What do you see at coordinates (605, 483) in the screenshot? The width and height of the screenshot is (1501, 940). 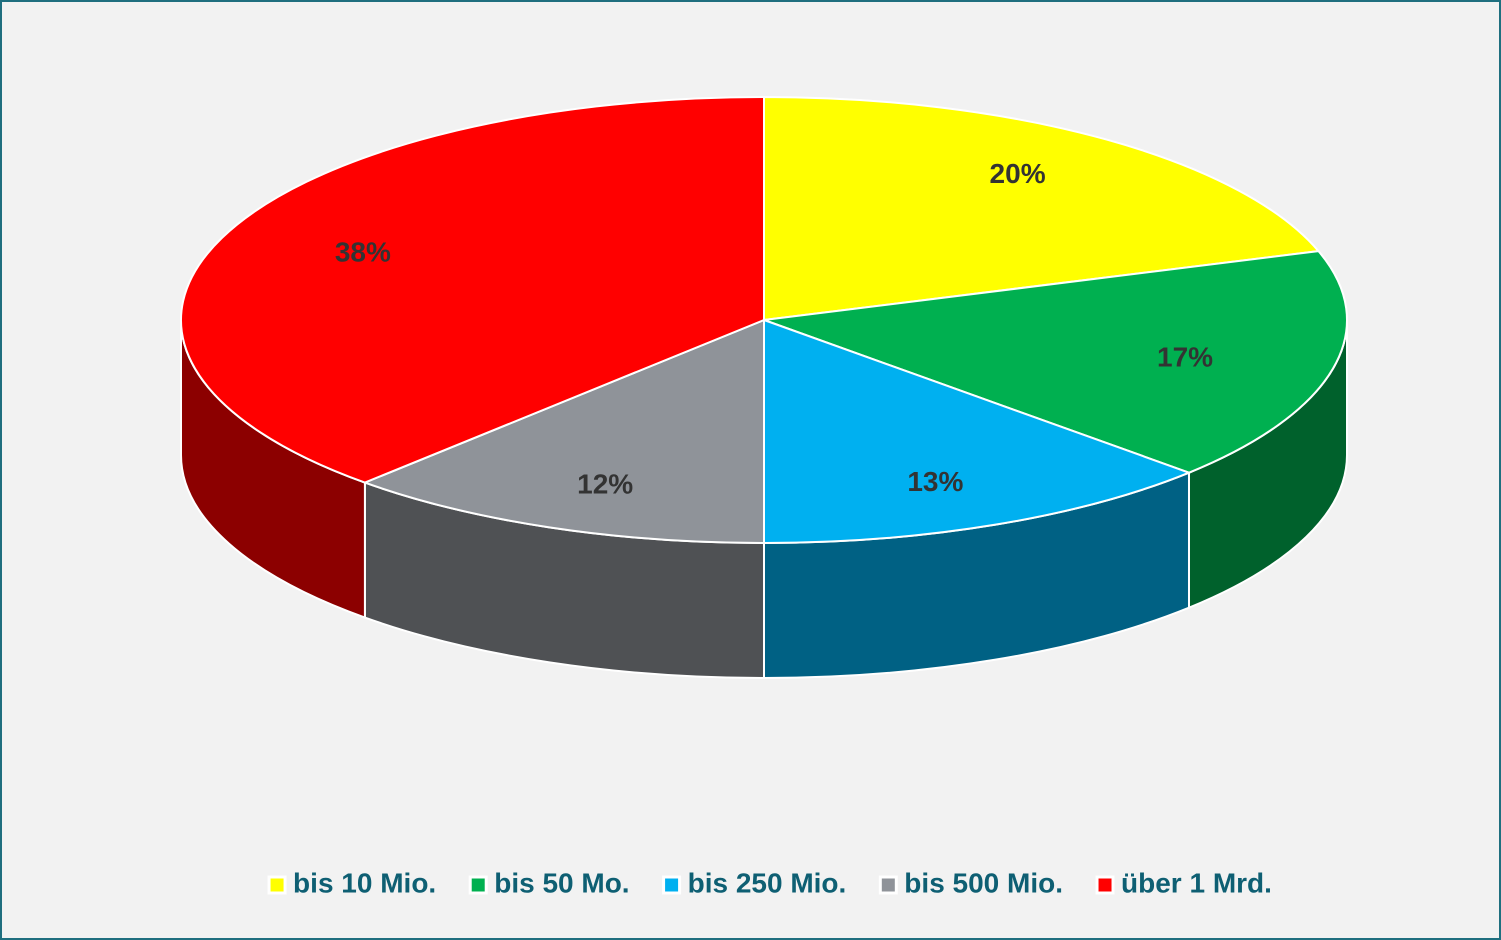 I see `data-label: 12%` at bounding box center [605, 483].